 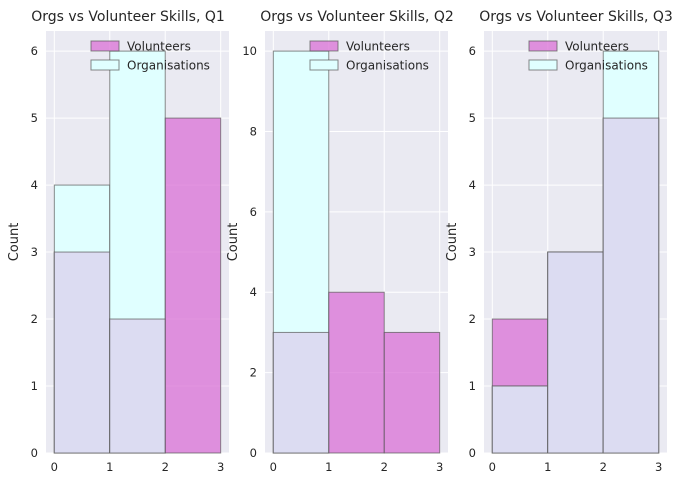 What do you see at coordinates (128, 17) in the screenshot?
I see `chart-title: Orgs vs Volunteer Skills, Q1` at bounding box center [128, 17].